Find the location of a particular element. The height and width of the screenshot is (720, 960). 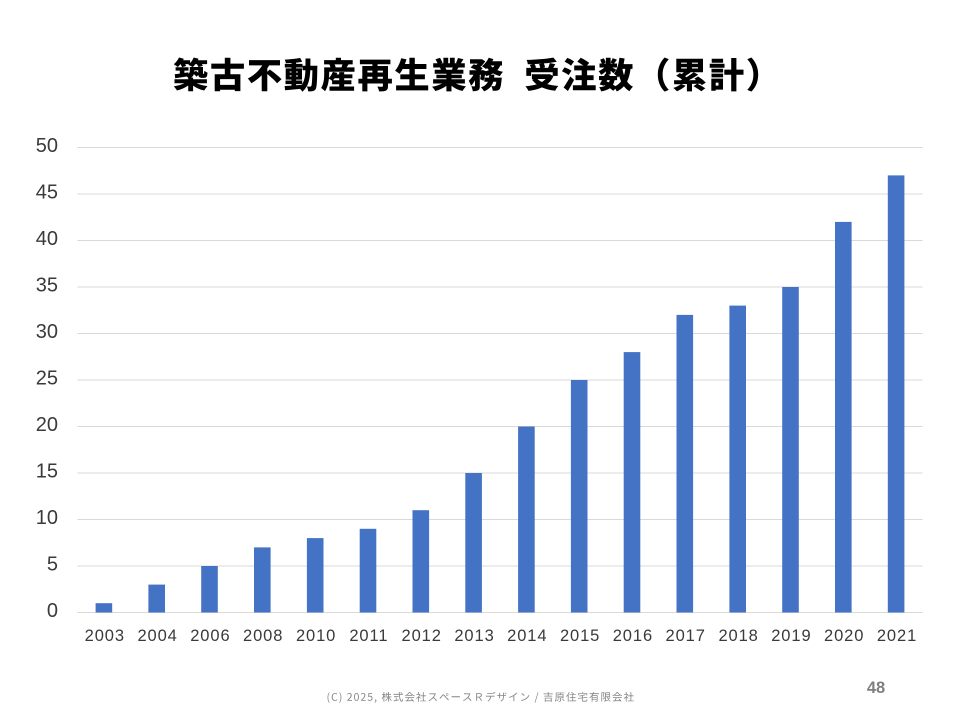

svg-text: 2010 is located at coordinates (316, 636).